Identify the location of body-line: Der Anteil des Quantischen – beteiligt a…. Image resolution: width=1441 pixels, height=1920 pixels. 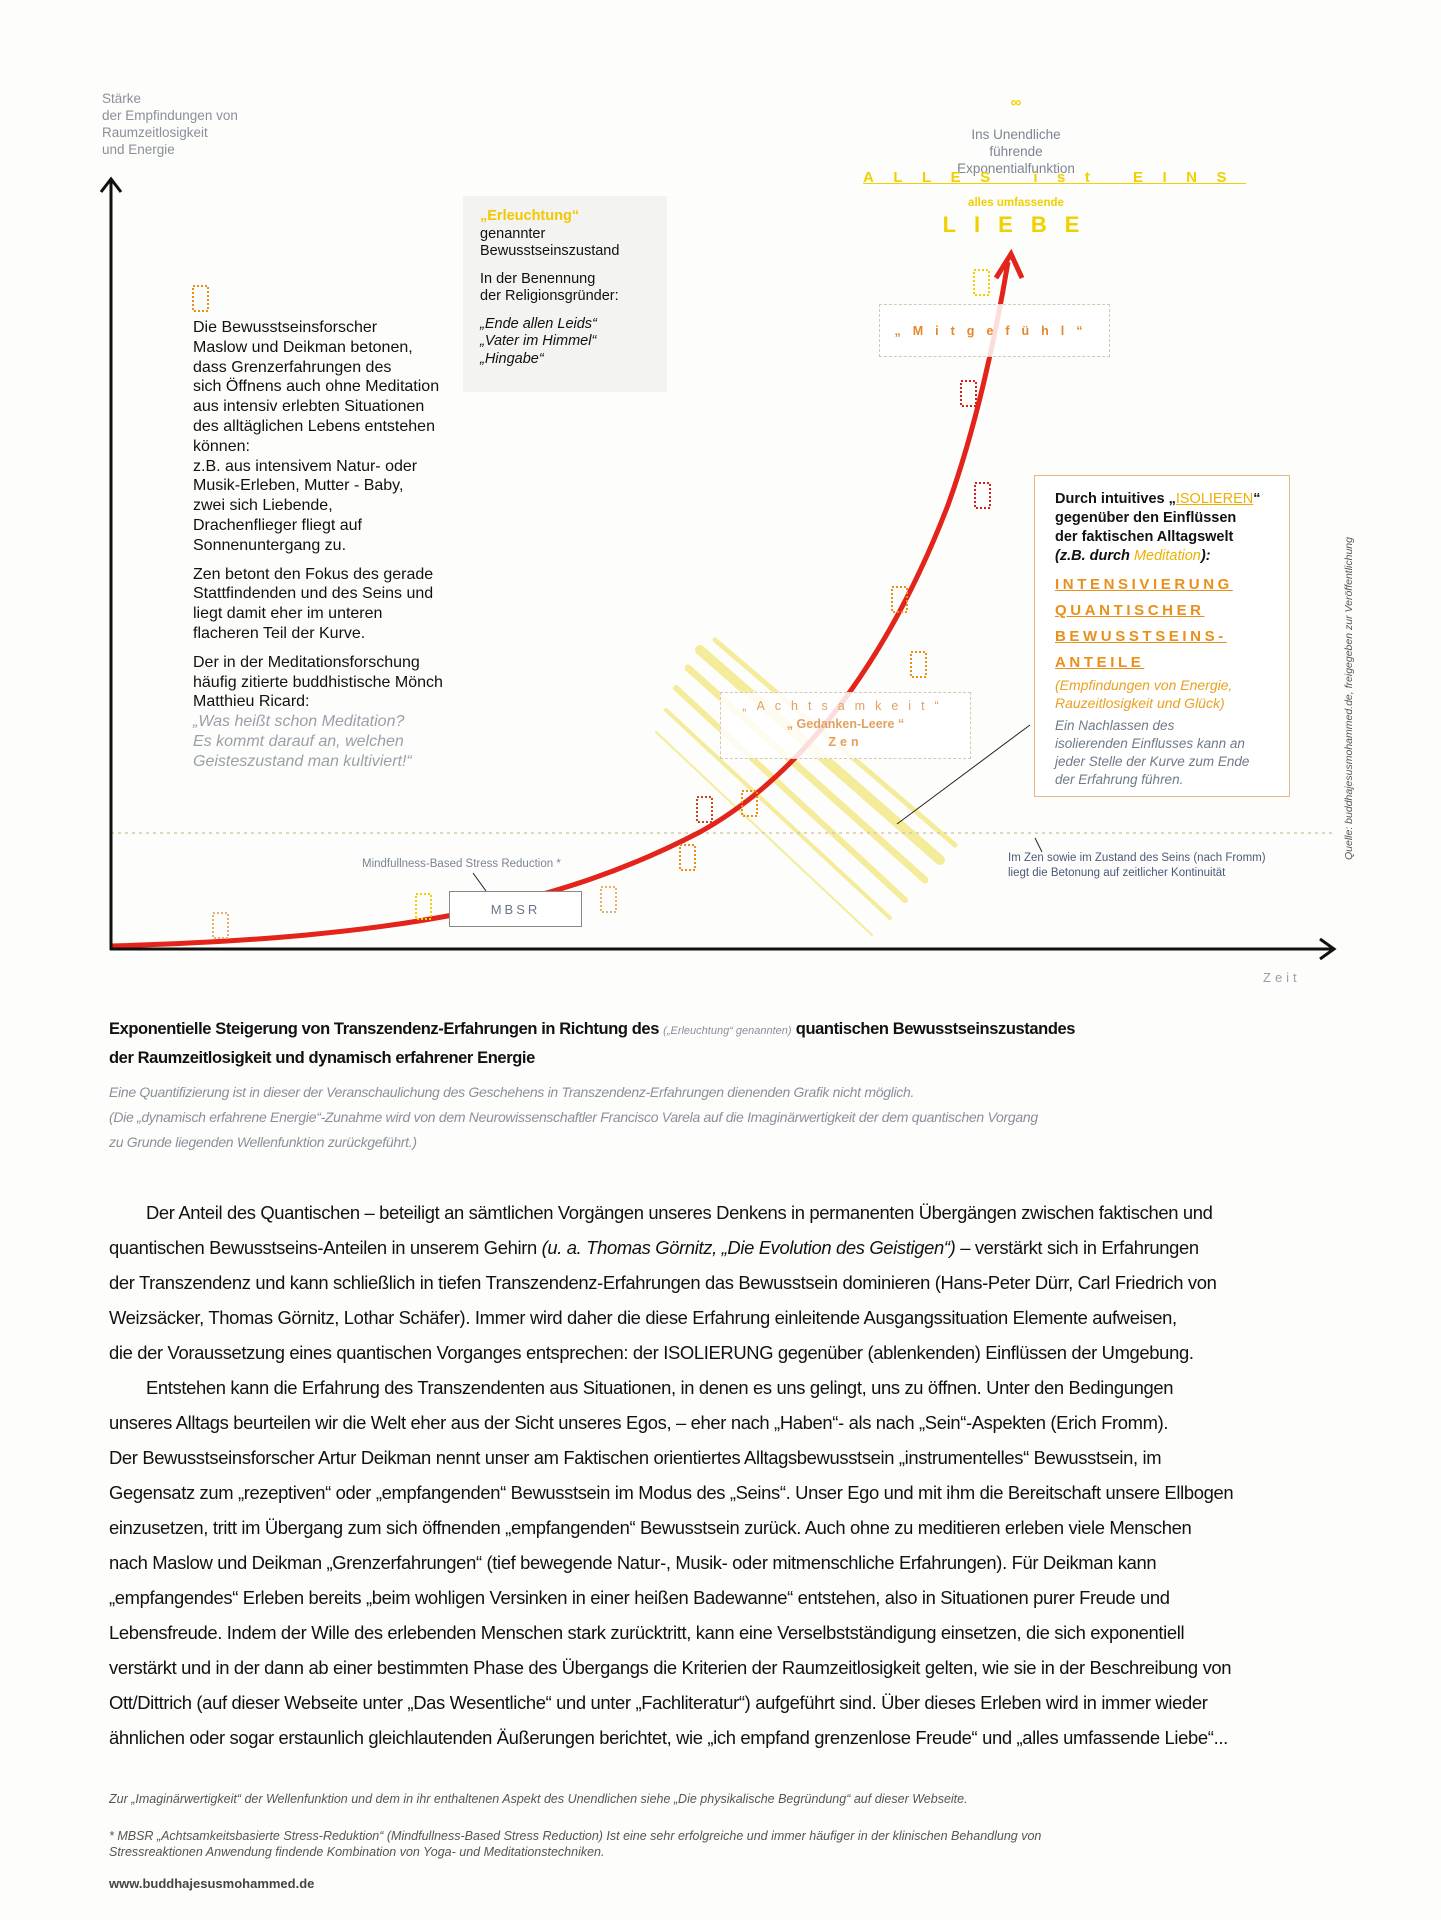
(744, 1212).